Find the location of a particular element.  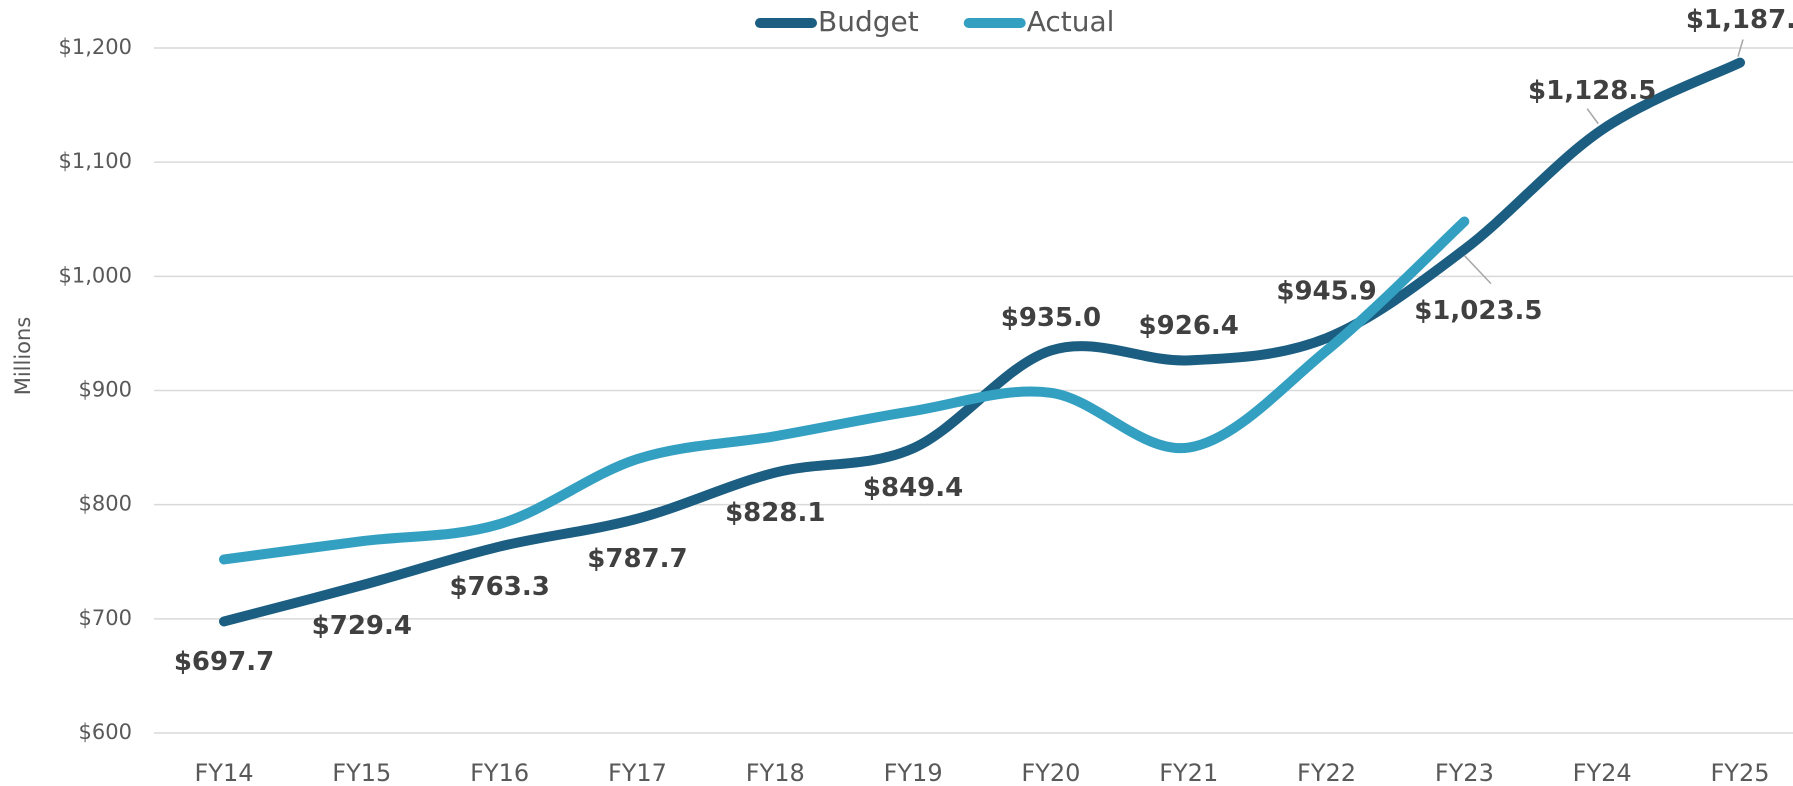

y-tick-label: $900 is located at coordinates (105, 390).